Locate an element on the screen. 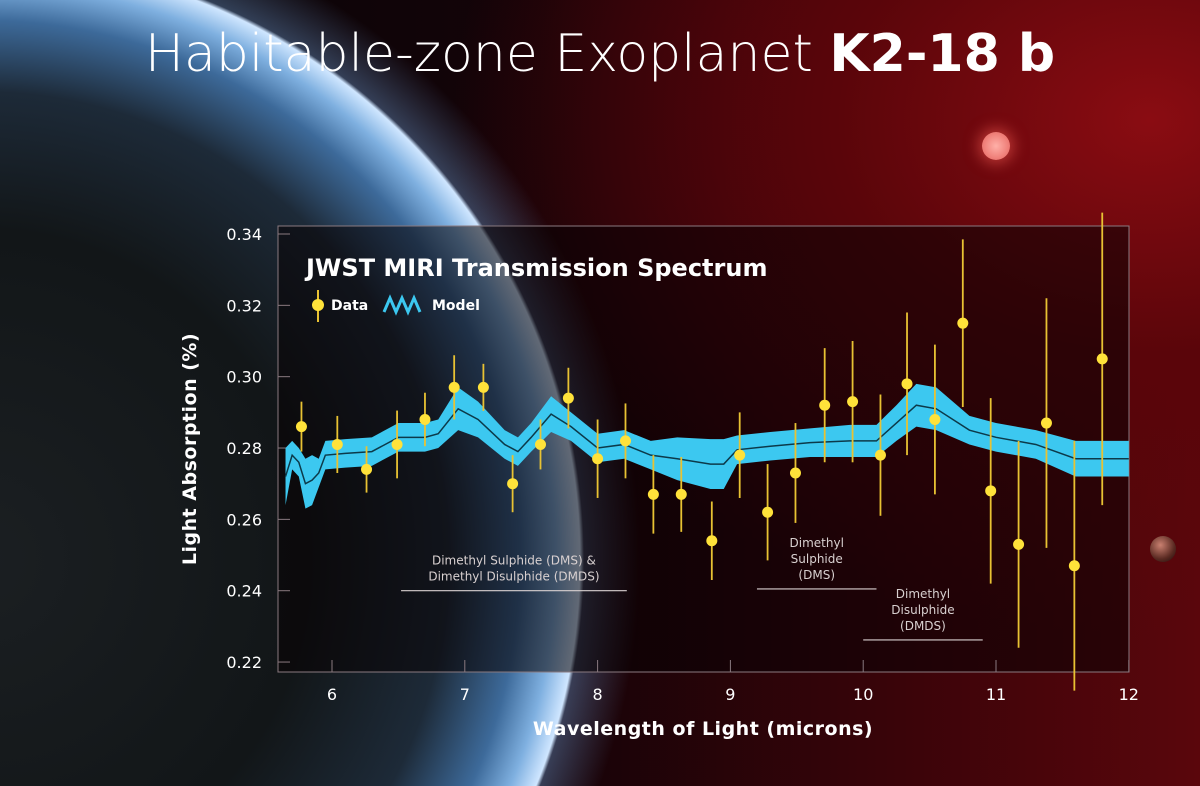 The image size is (1200, 786). y-tick-label: 0.34 is located at coordinates (244, 234).